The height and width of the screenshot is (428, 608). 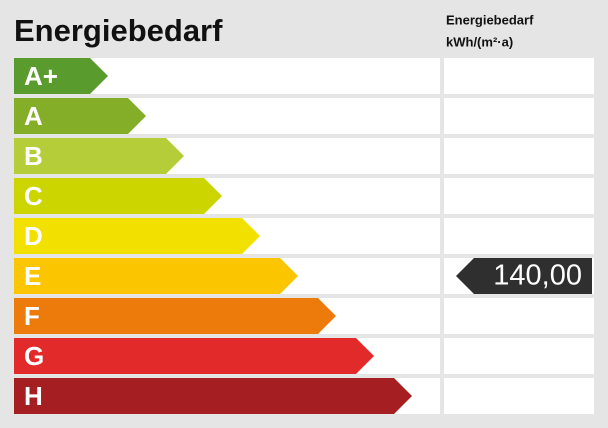 What do you see at coordinates (537, 276) in the screenshot?
I see `value-text: 140,00` at bounding box center [537, 276].